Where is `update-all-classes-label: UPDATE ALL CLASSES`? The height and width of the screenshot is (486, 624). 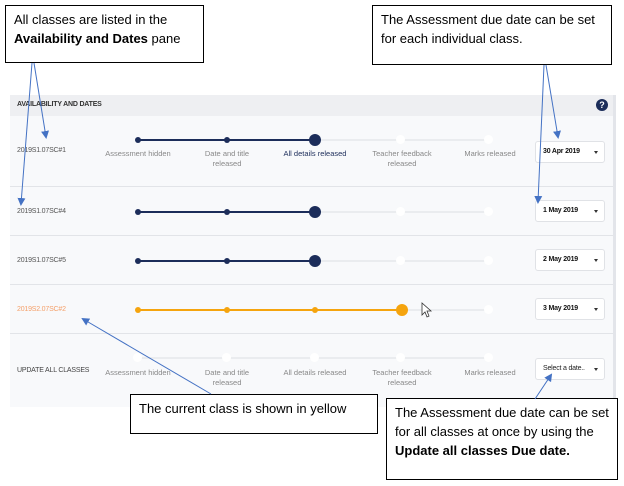 update-all-classes-label: UPDATE ALL CLASSES is located at coordinates (53, 370).